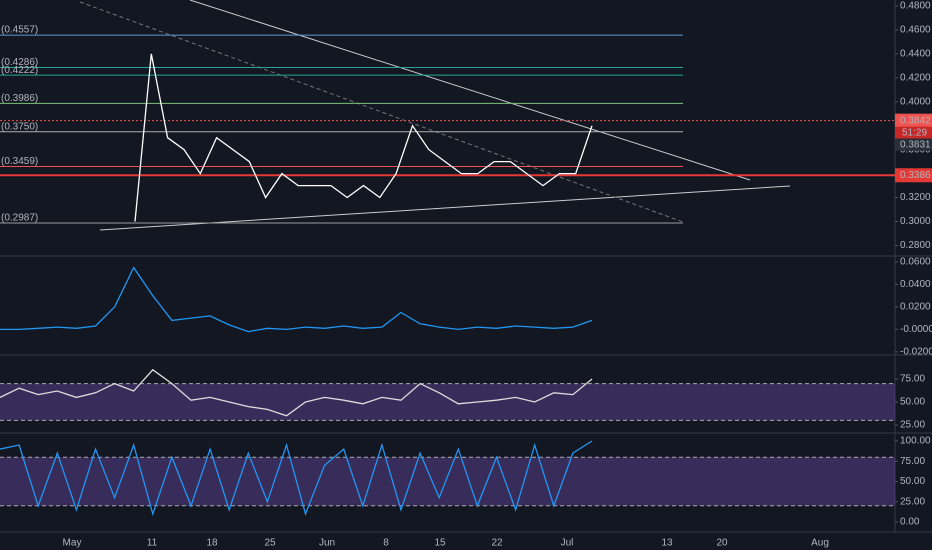 The image size is (932, 550). Describe the element at coordinates (667, 543) in the screenshot. I see `x-tick-label: 13` at that location.